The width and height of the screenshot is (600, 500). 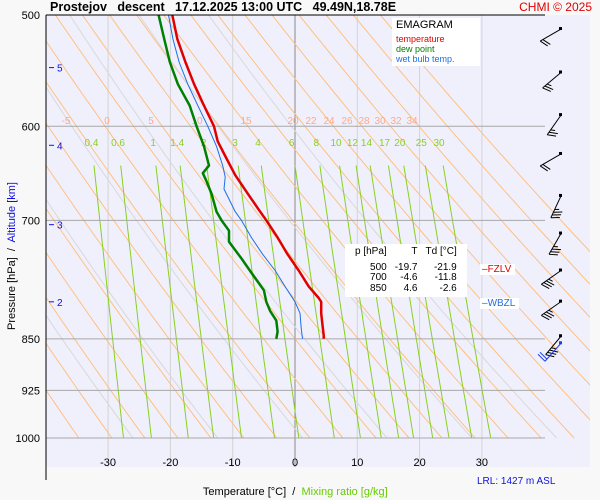 I want to click on moist-adiabat-line, so click(x=90, y=376).